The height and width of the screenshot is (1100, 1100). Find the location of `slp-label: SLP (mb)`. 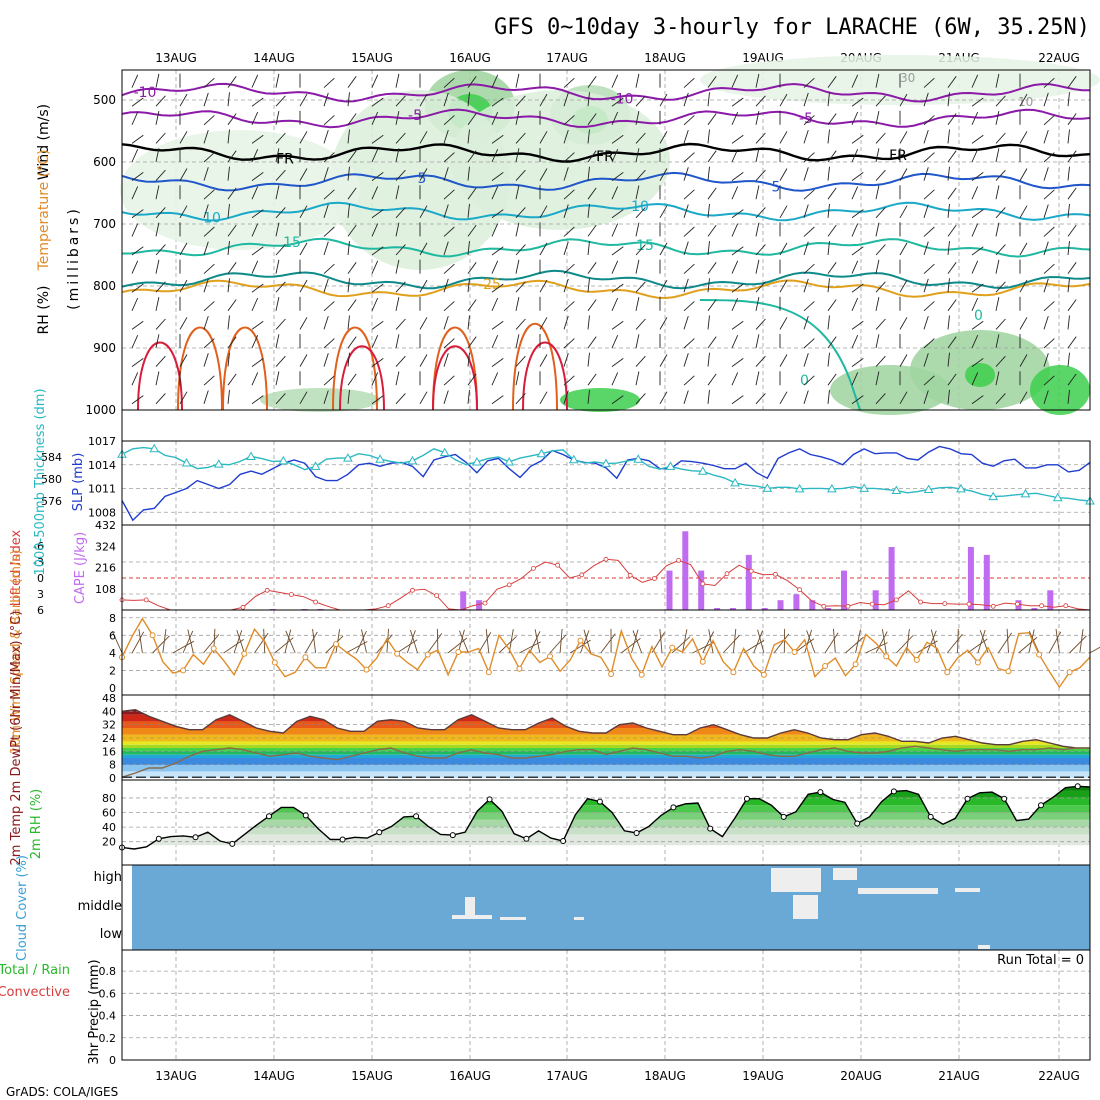

slp-label: SLP (mb) is located at coordinates (78, 482).